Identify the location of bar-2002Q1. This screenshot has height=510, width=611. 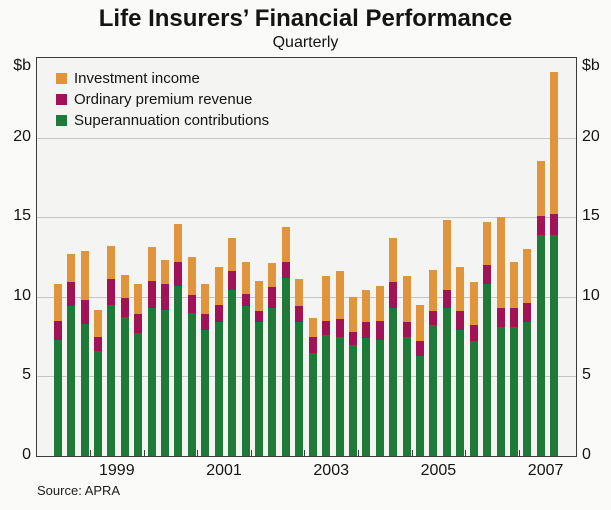
(259, 368).